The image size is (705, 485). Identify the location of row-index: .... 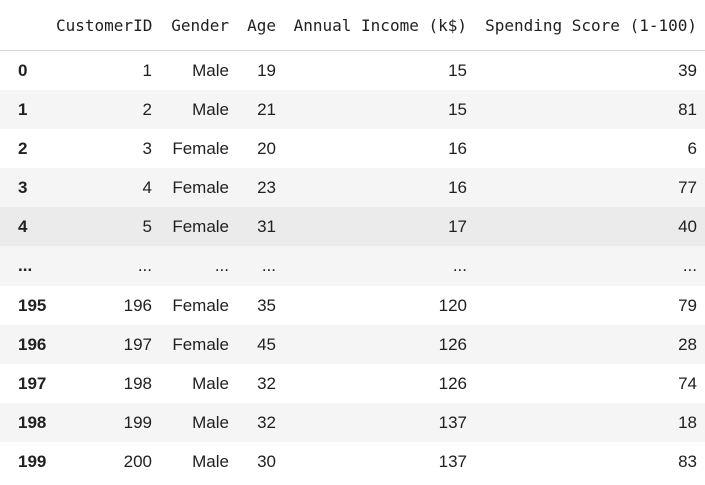
(25, 265).